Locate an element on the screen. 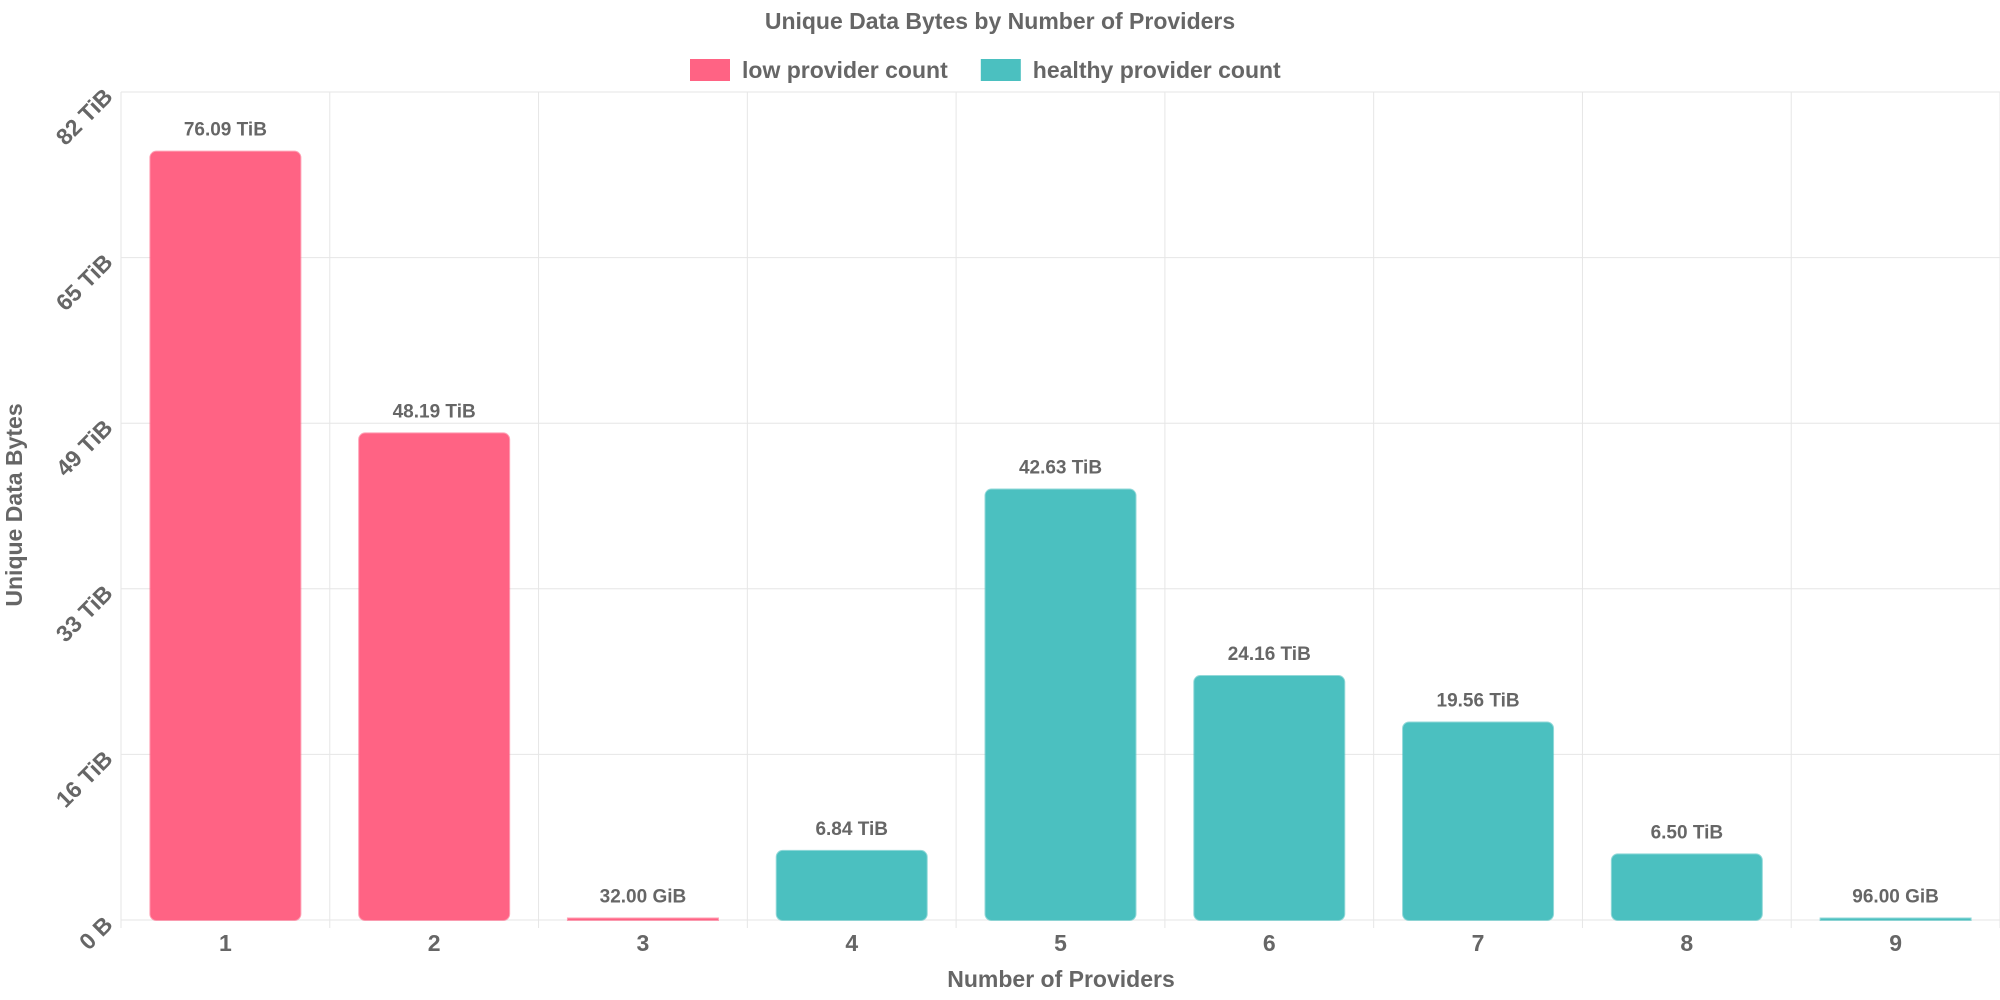 This screenshot has width=2000, height=1000. data-label-8: 6.50 TiB is located at coordinates (1687, 832).